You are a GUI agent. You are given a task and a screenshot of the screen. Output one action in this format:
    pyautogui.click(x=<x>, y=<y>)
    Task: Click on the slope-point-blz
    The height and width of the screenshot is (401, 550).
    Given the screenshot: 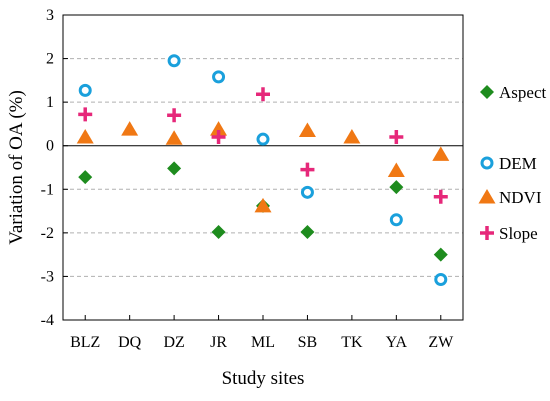 What is the action you would take?
    pyautogui.click(x=85, y=114)
    